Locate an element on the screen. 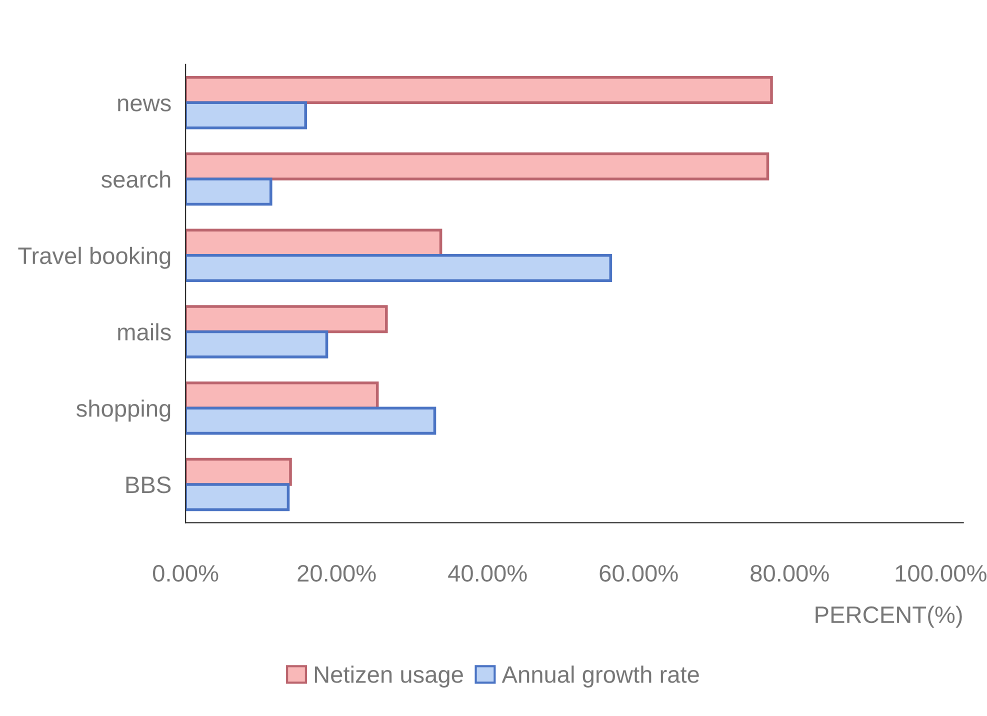  y-tick-label: Travel booking is located at coordinates (94, 257).